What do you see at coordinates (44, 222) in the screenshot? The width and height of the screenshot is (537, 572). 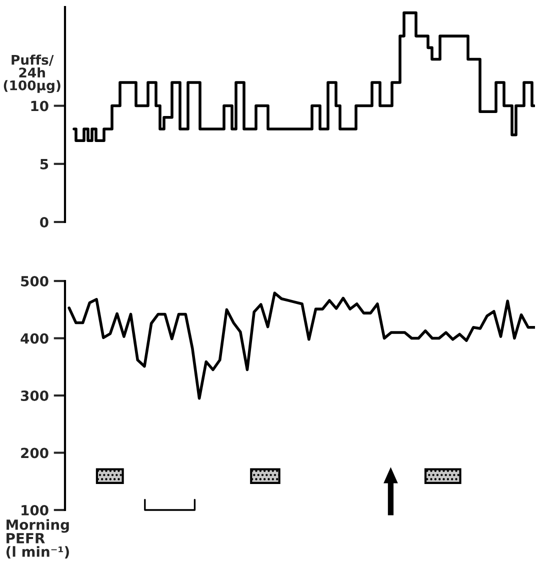 I see `y-tick-label: 0` at bounding box center [44, 222].